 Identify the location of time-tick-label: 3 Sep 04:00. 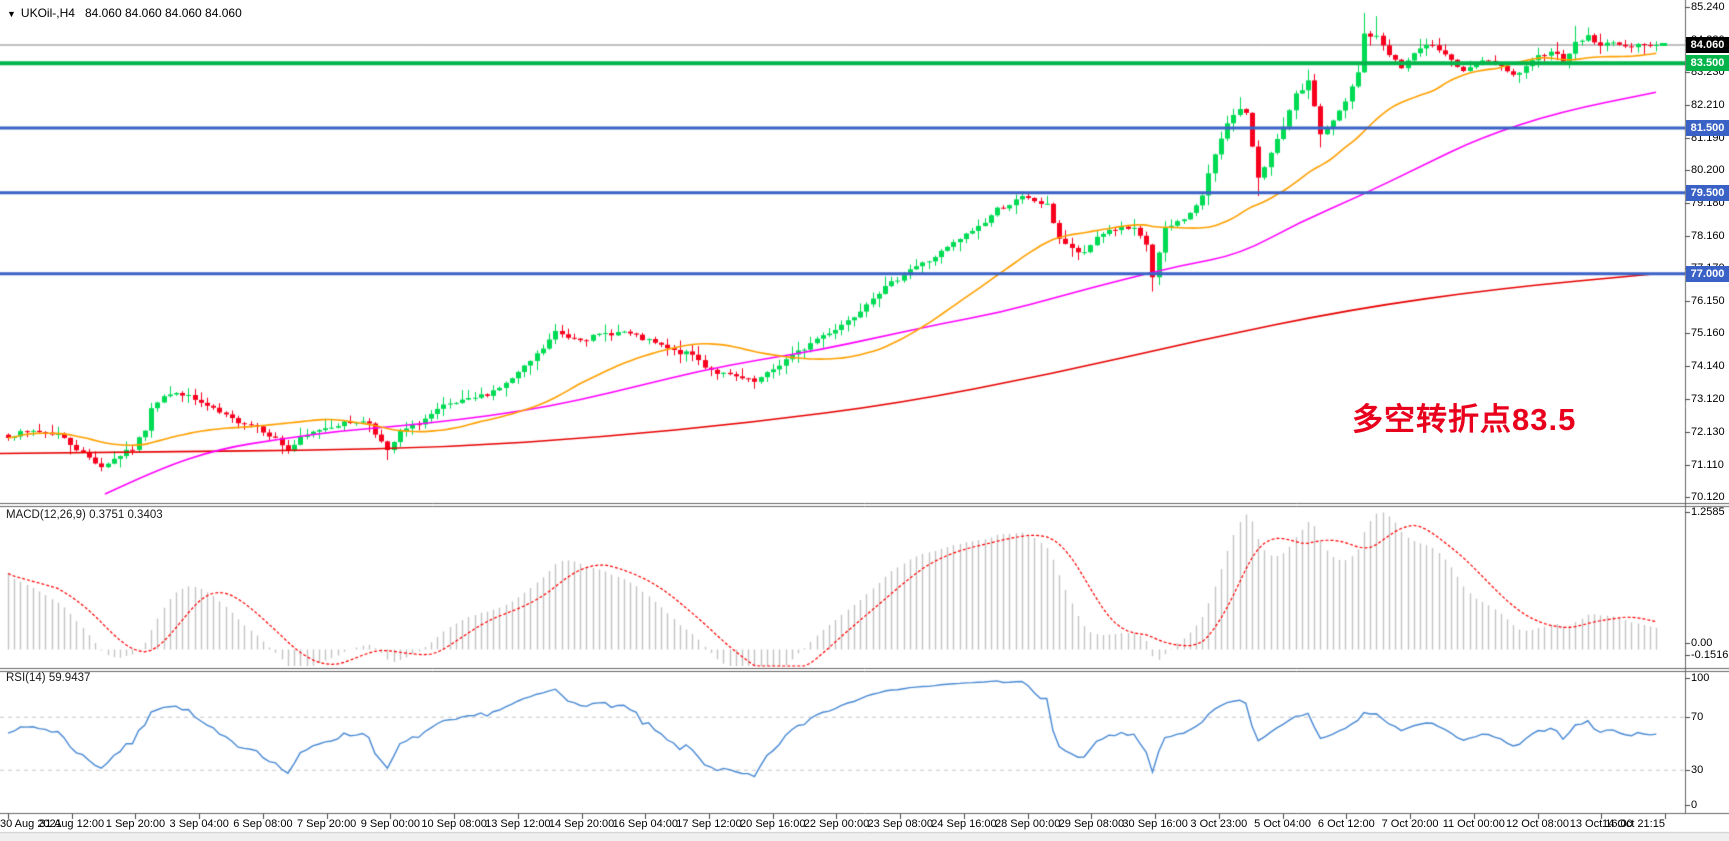
(199, 824).